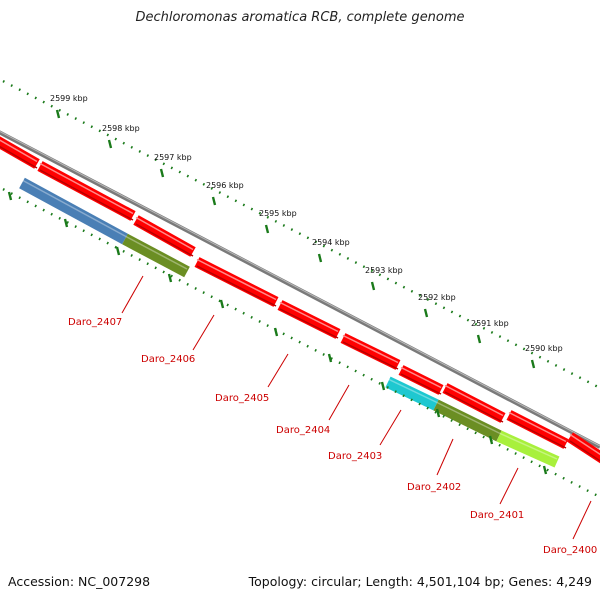 The image size is (600, 600). I want to click on kbp-label: 2590 kbp, so click(544, 348).